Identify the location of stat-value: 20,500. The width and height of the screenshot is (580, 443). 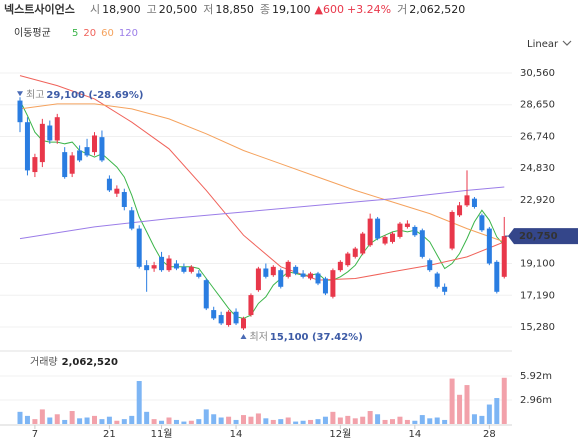
(178, 9).